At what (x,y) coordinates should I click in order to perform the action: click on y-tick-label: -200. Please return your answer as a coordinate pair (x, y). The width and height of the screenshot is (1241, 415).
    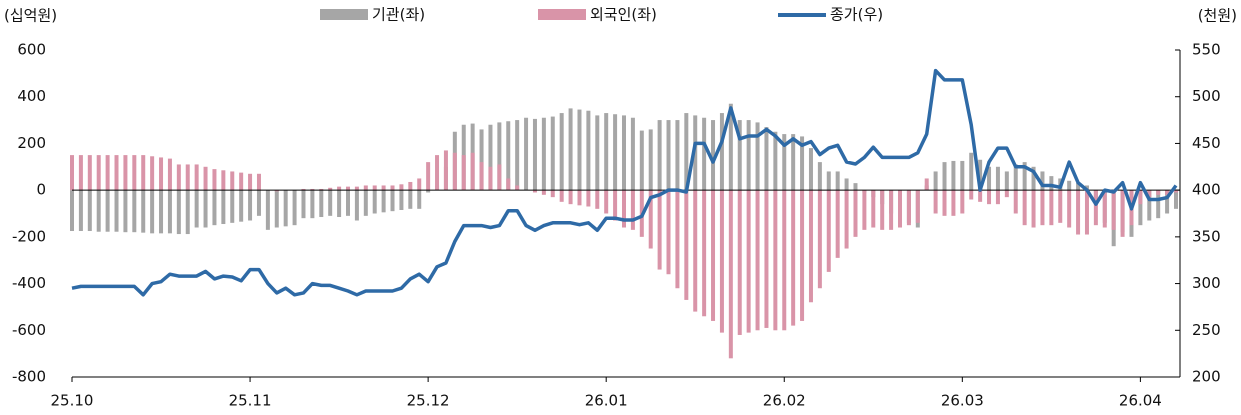
    Looking at the image, I should click on (29, 236).